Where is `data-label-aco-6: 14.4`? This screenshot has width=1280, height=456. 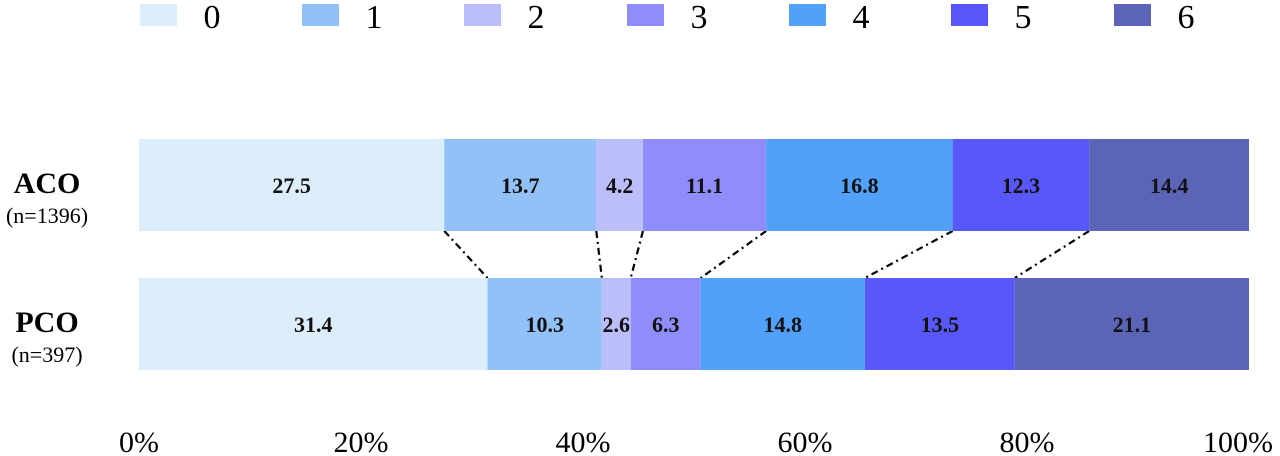 data-label-aco-6: 14.4 is located at coordinates (1169, 185).